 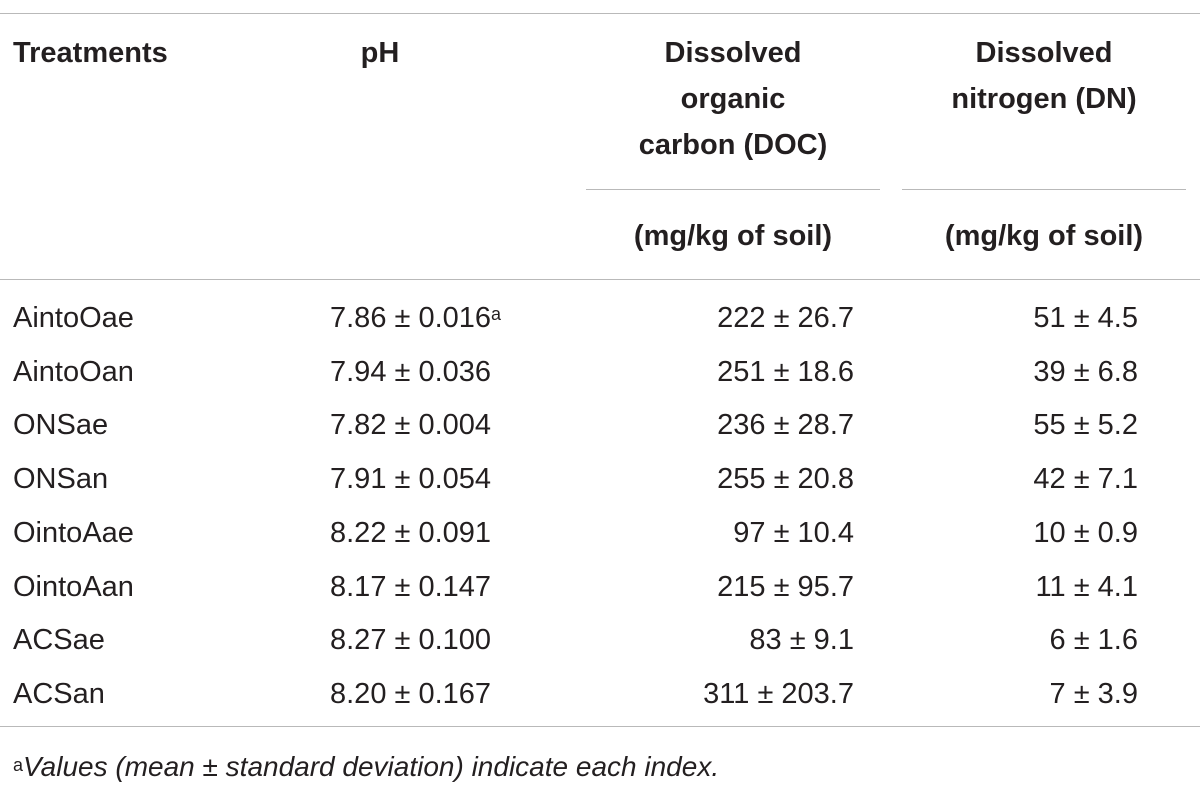 I want to click on cell-doc-value: 251 ± 18.6, so click(x=785, y=372).